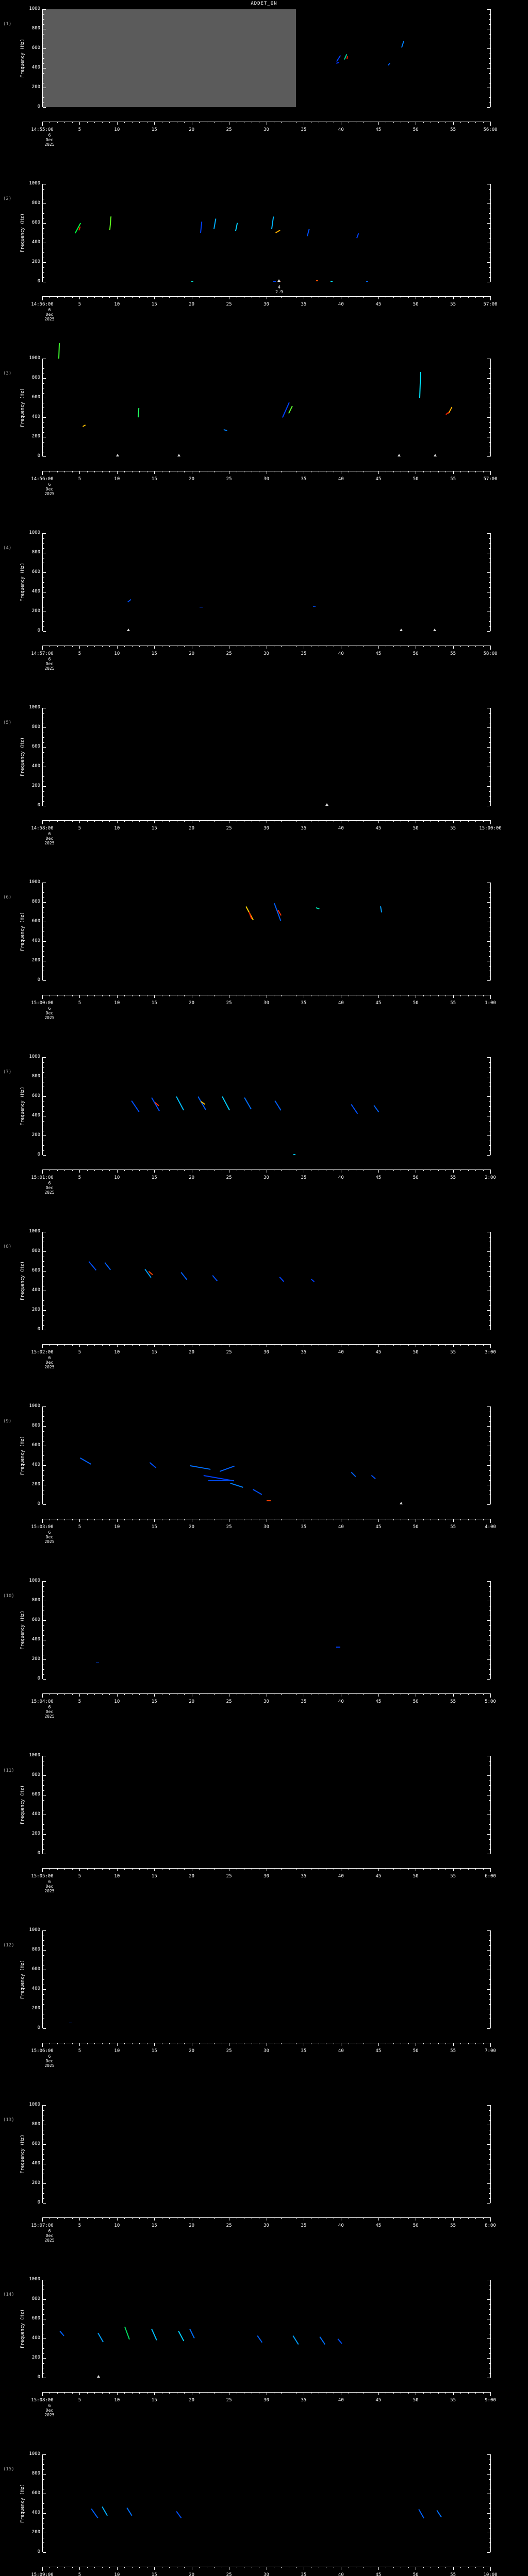 The height and width of the screenshot is (2576, 528). I want to click on x-tick-label: 15:01:00, so click(42, 1177).